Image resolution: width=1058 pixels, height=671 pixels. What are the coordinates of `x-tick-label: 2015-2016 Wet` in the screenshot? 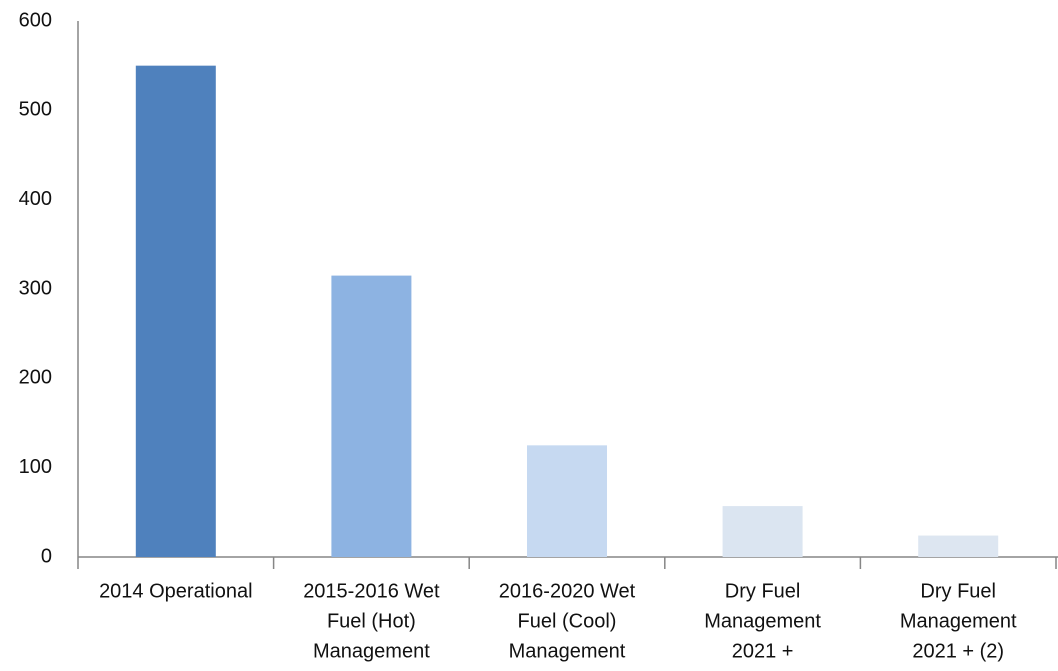 It's located at (371, 591).